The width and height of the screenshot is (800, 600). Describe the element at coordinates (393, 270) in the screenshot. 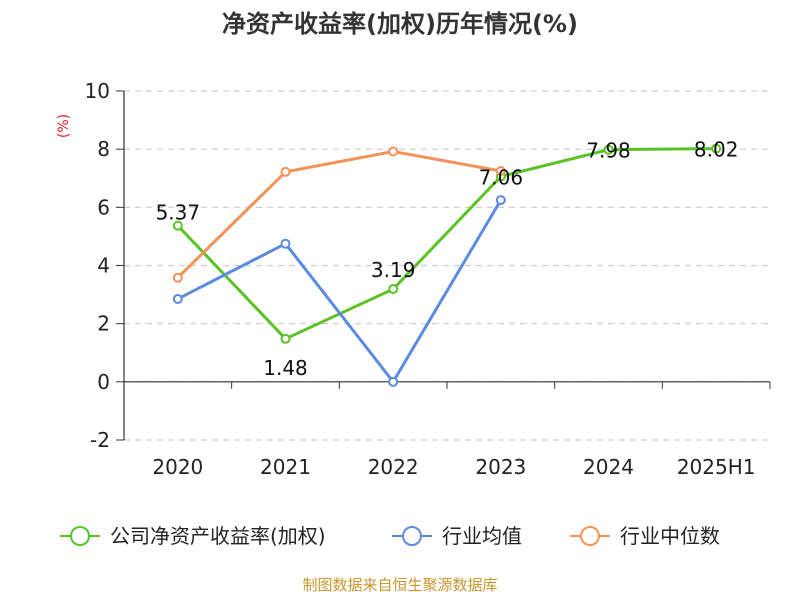

I see `data-label: 3.19` at that location.